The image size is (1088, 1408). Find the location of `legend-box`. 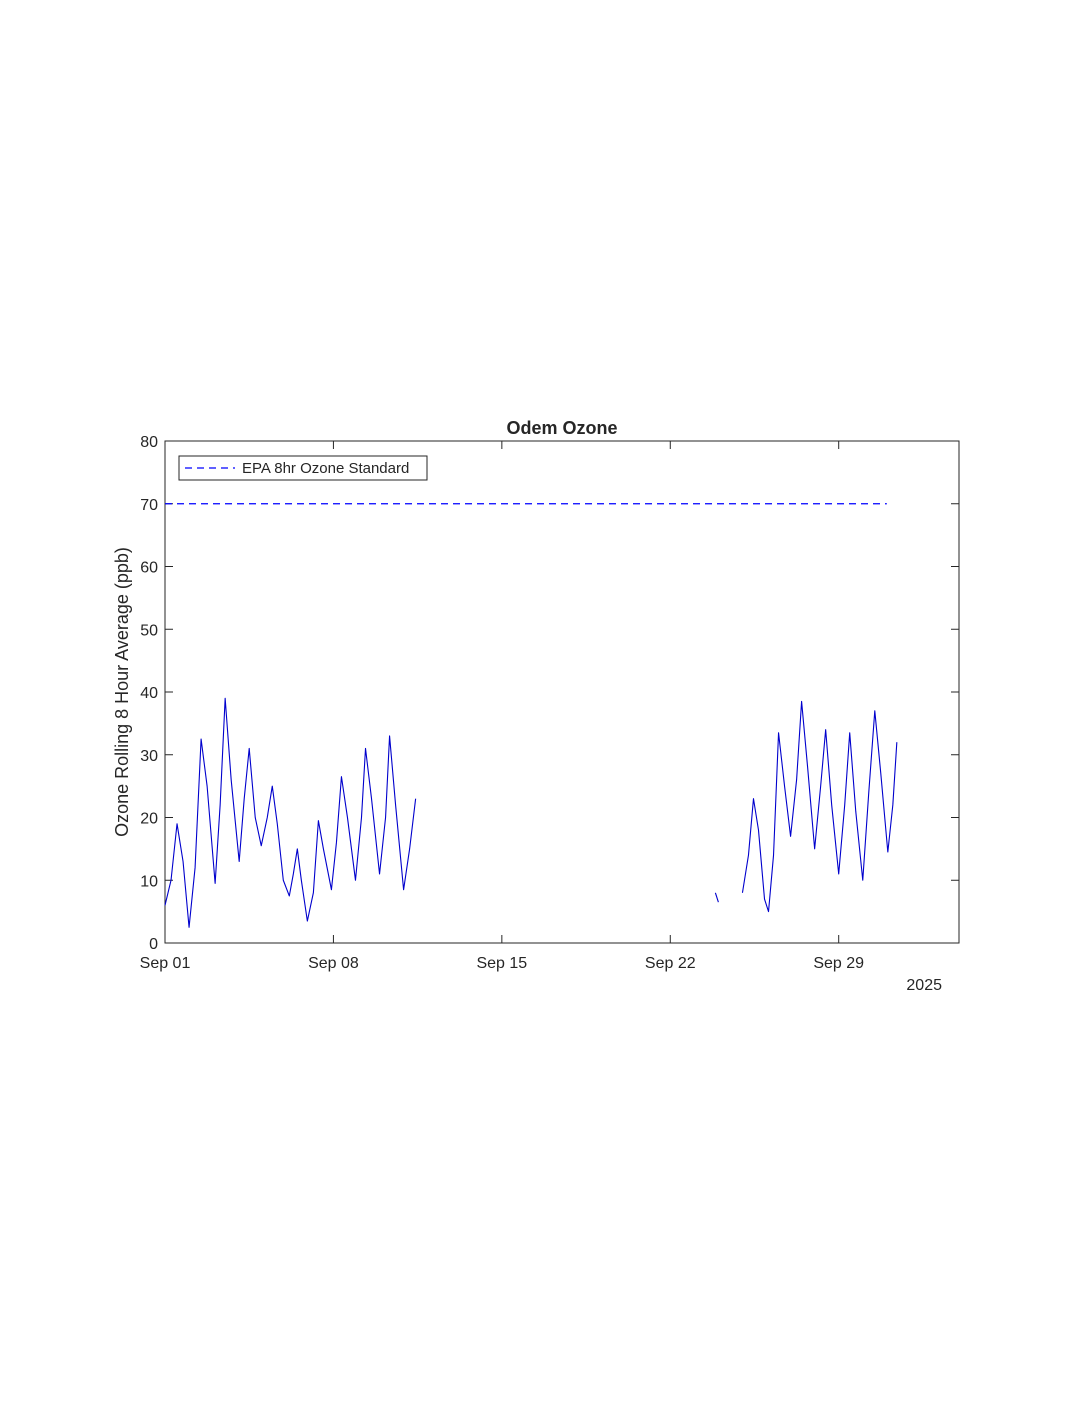

legend-box is located at coordinates (303, 468).